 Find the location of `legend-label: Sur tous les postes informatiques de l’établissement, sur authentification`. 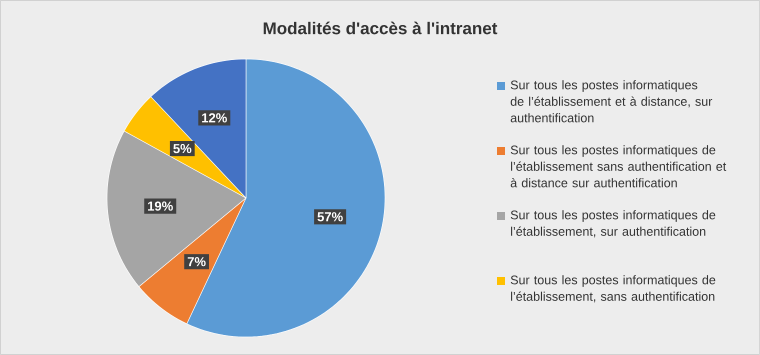

legend-label: Sur tous les postes informatiques de l’établissement, sur authentification is located at coordinates (613, 224).